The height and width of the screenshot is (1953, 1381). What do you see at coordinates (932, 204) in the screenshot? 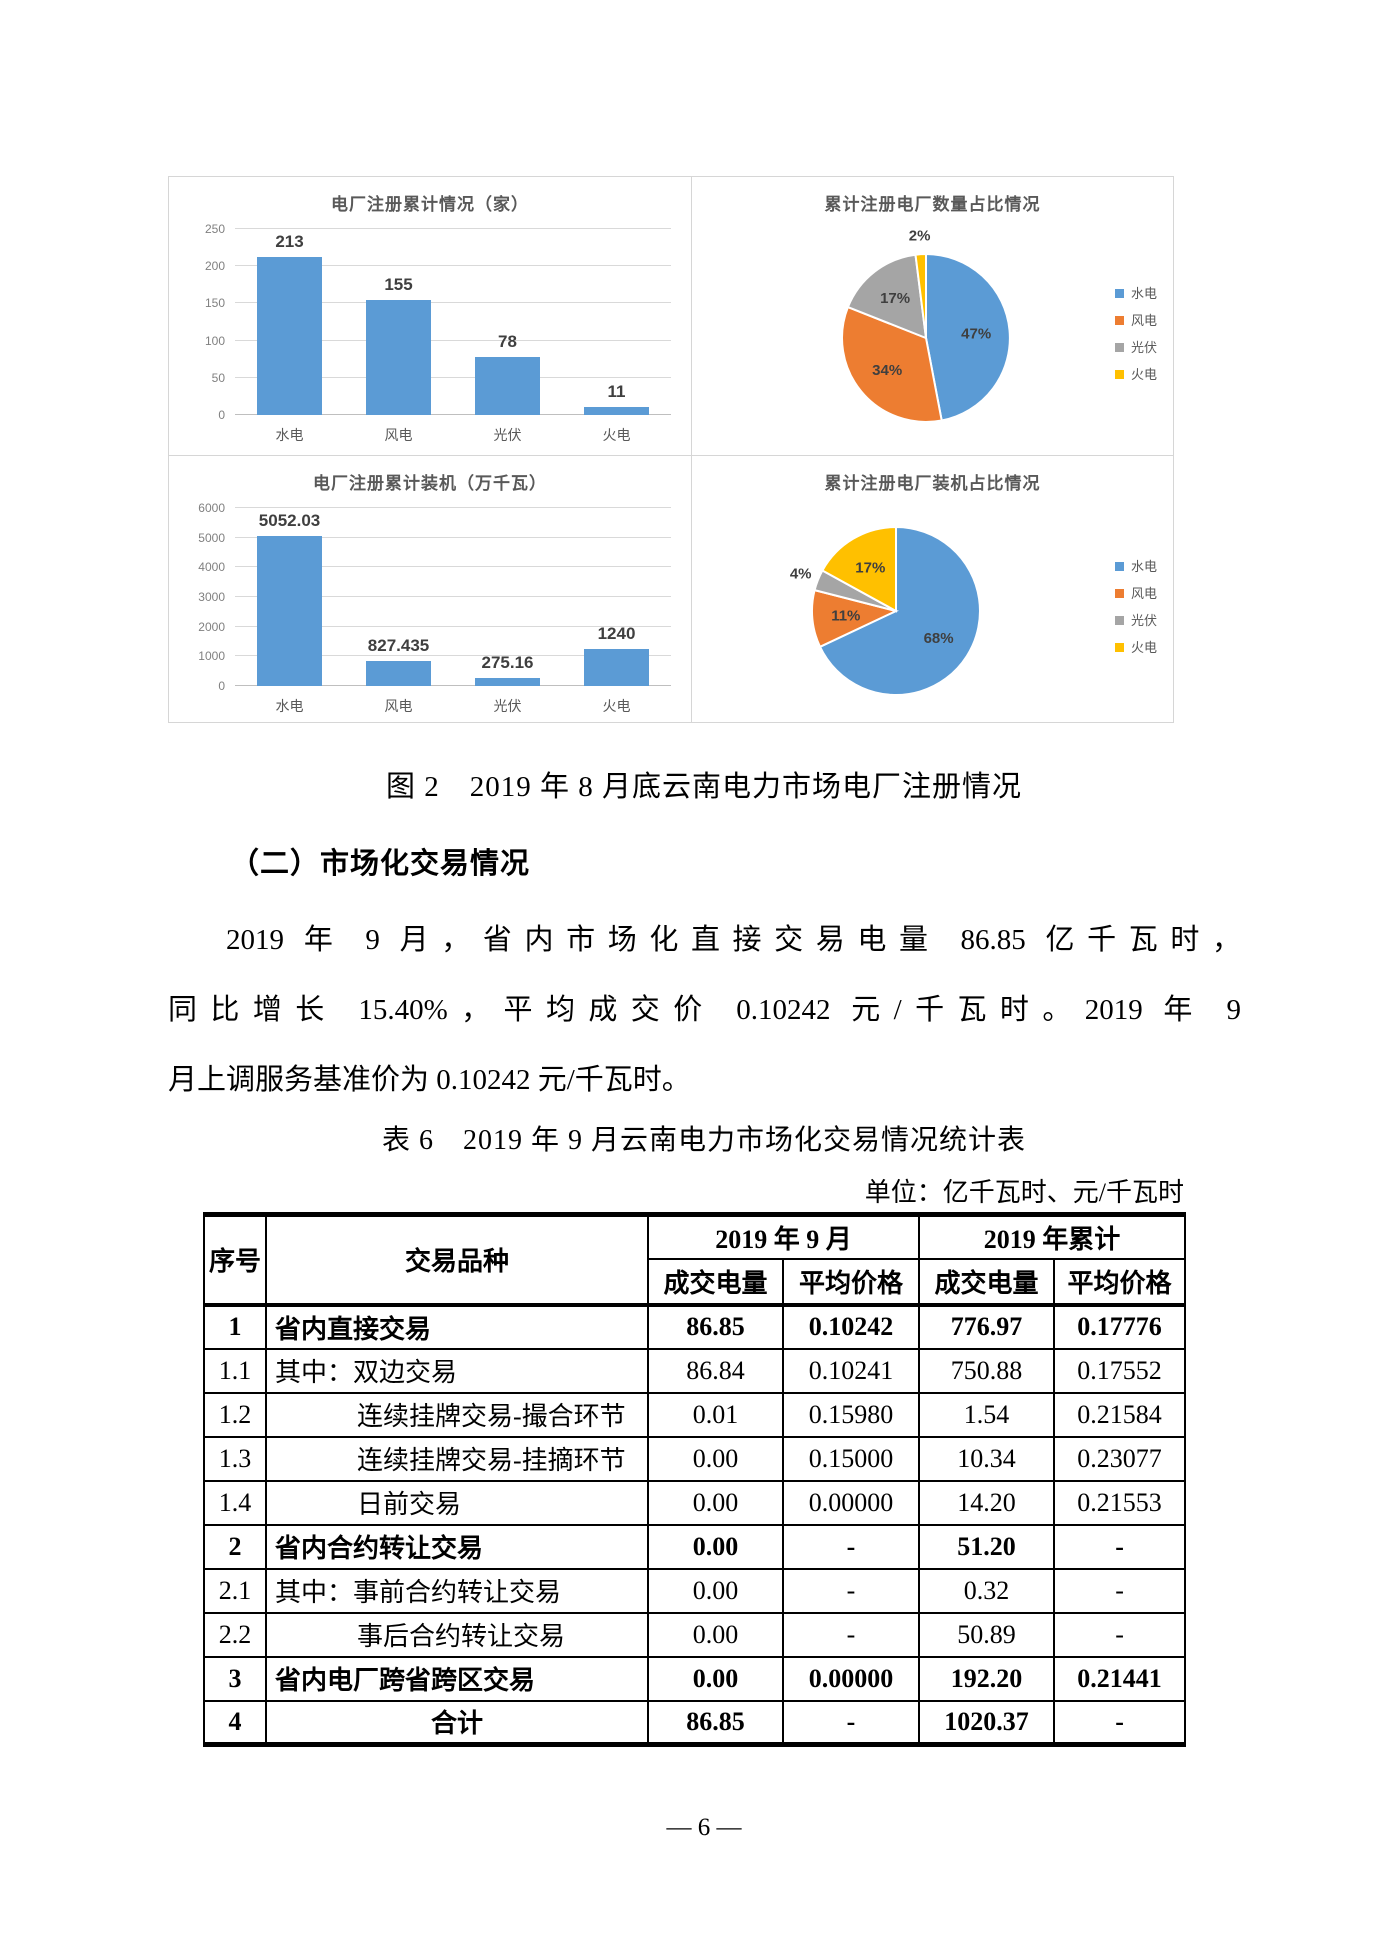
I see `chart-title: 累计注册电厂数量占比情况` at bounding box center [932, 204].